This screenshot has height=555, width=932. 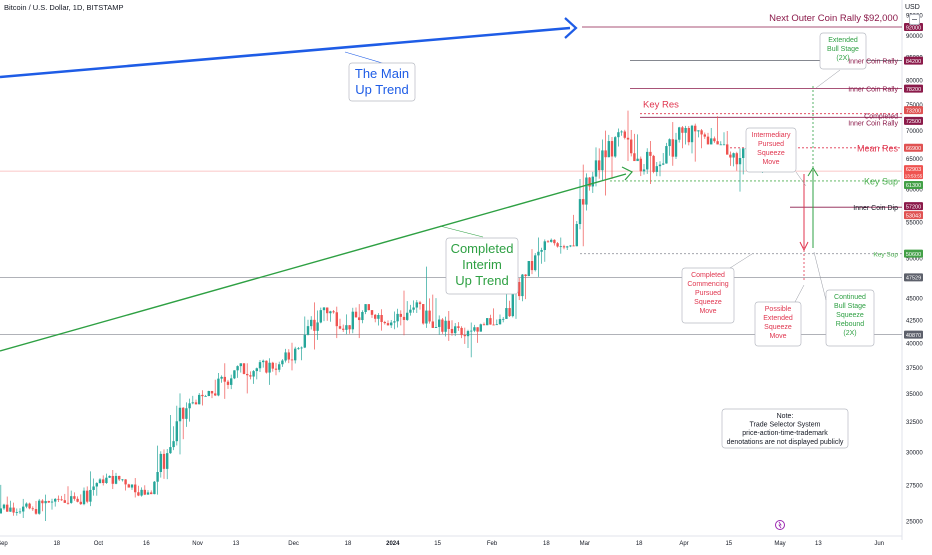 I want to click on continued-bull-stage-label: Continued Bull Stage Squeeze Rebound (2X), so click(x=850, y=318).